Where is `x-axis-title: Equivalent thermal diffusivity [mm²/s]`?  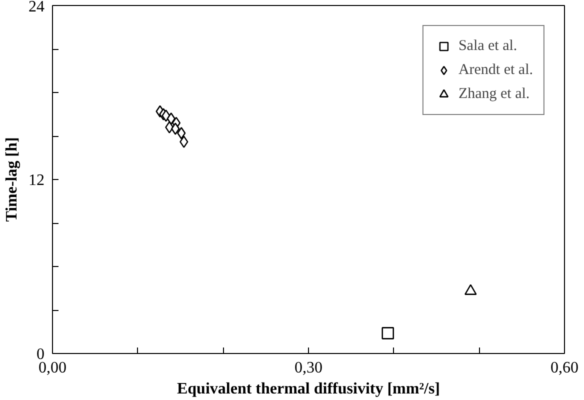
x-axis-title: Equivalent thermal diffusivity [mm²/s] is located at coordinates (308, 389).